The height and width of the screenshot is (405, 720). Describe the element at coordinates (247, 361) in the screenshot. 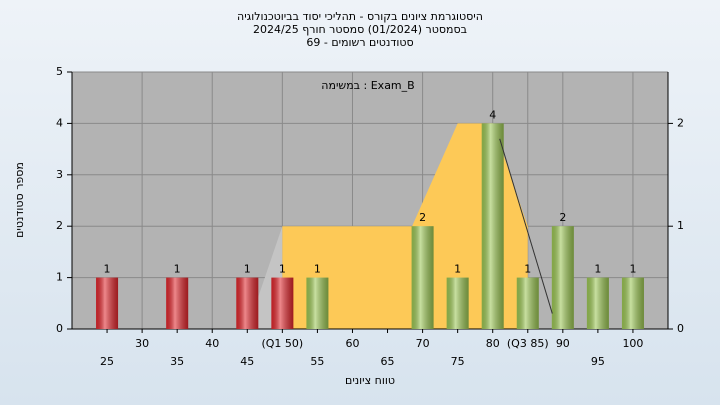

I see `x-tick-label: 45` at that location.